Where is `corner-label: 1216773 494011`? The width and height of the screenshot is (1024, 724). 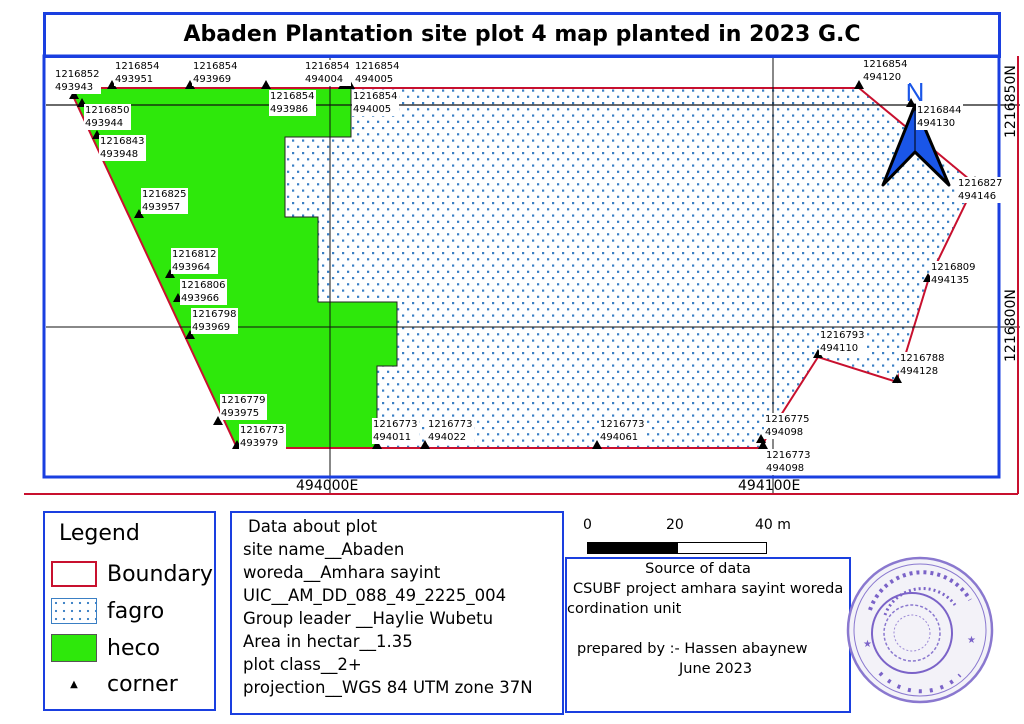 corner-label: 1216773 494011 is located at coordinates (395, 431).